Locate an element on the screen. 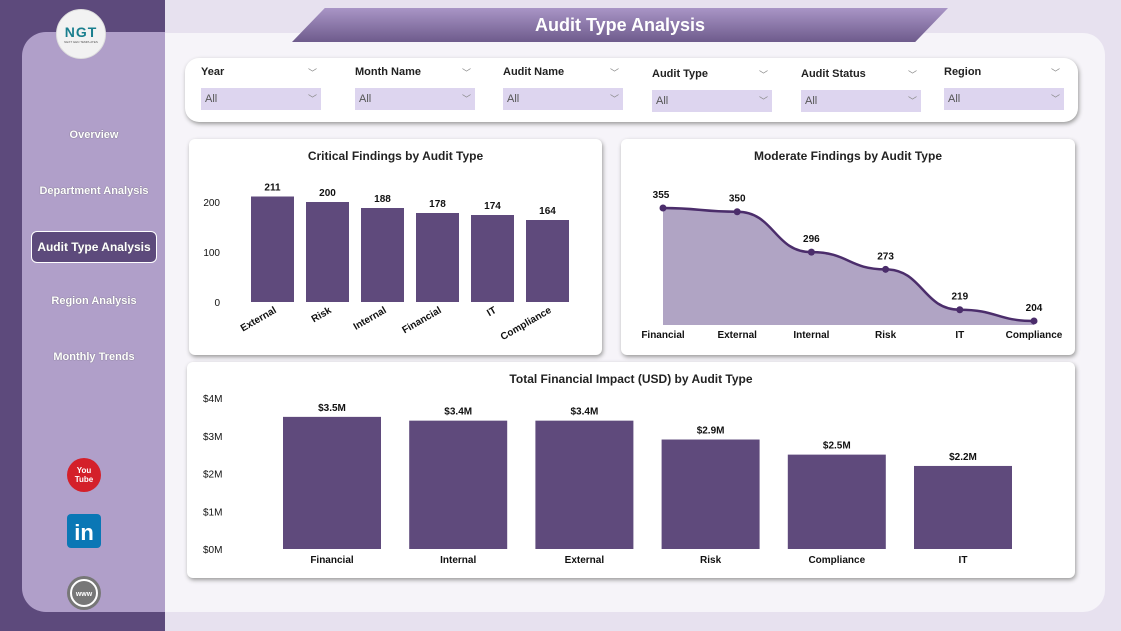 The image size is (1121, 631). globe-icon: www is located at coordinates (84, 593).